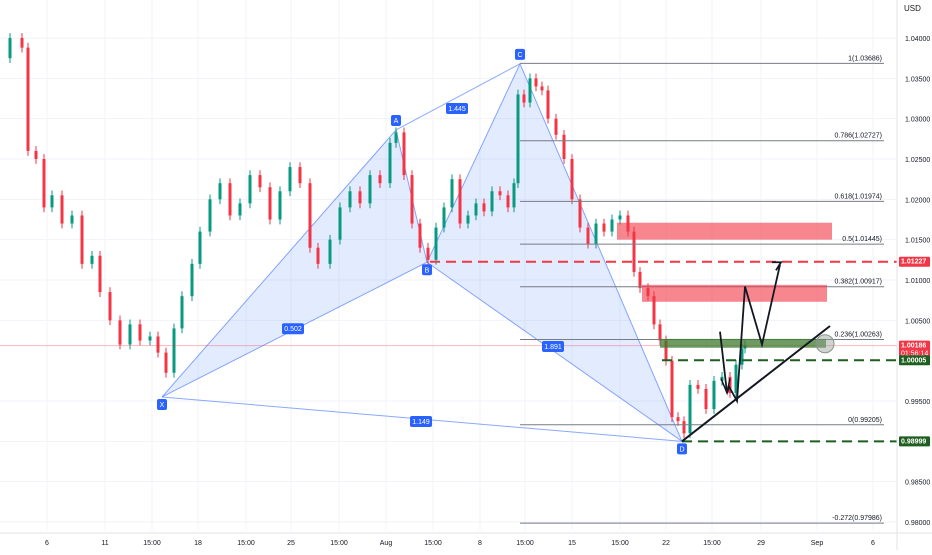 This screenshot has width=932, height=555. I want to click on point-x-badge, so click(162, 404).